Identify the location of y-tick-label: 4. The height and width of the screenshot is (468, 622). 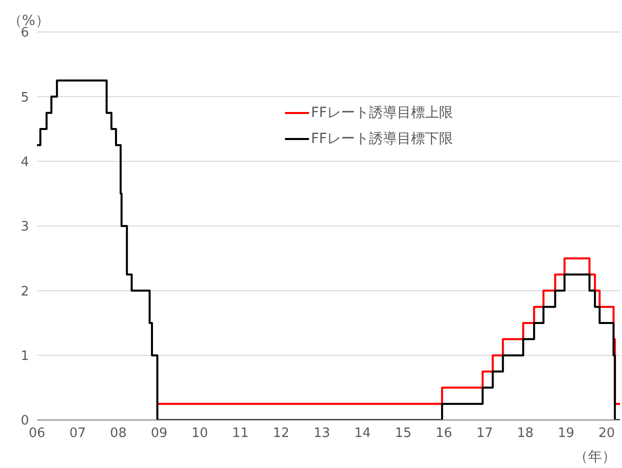
(24, 162).